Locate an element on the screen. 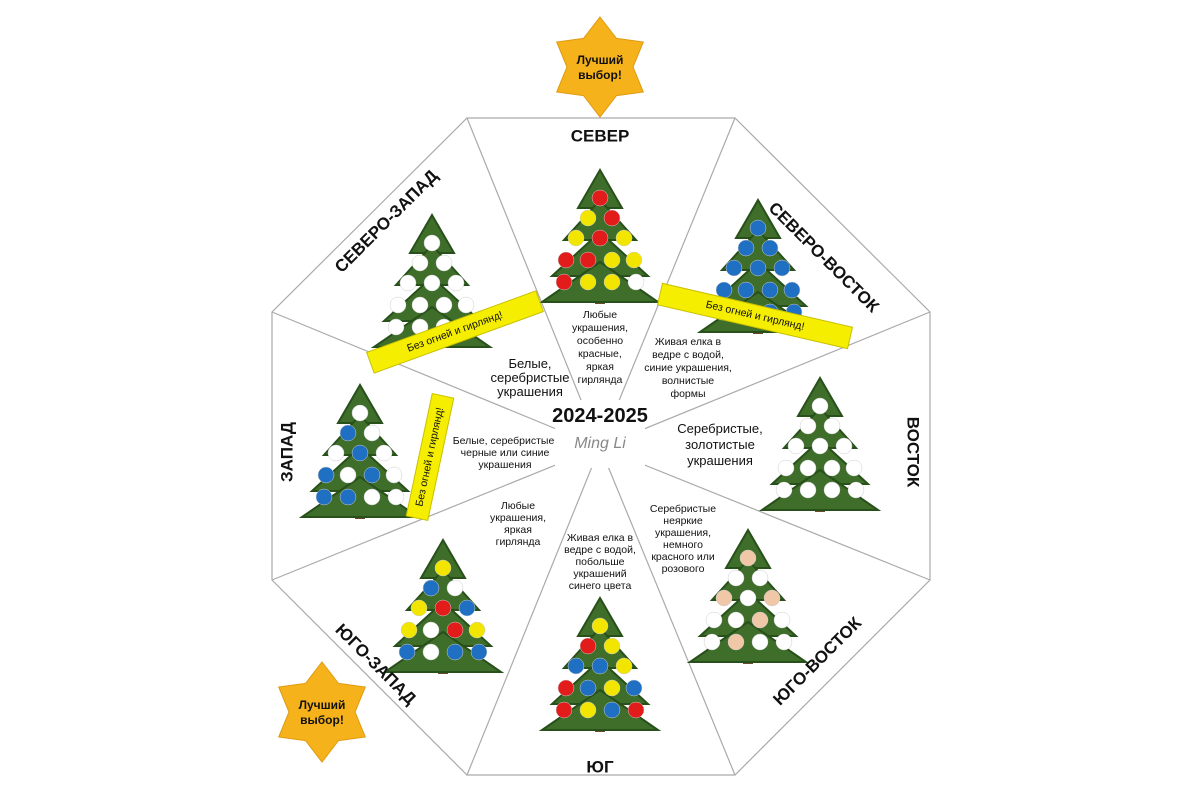 Image resolution: width=1200 pixels, height=795 pixels. description-line: красного или is located at coordinates (683, 557).